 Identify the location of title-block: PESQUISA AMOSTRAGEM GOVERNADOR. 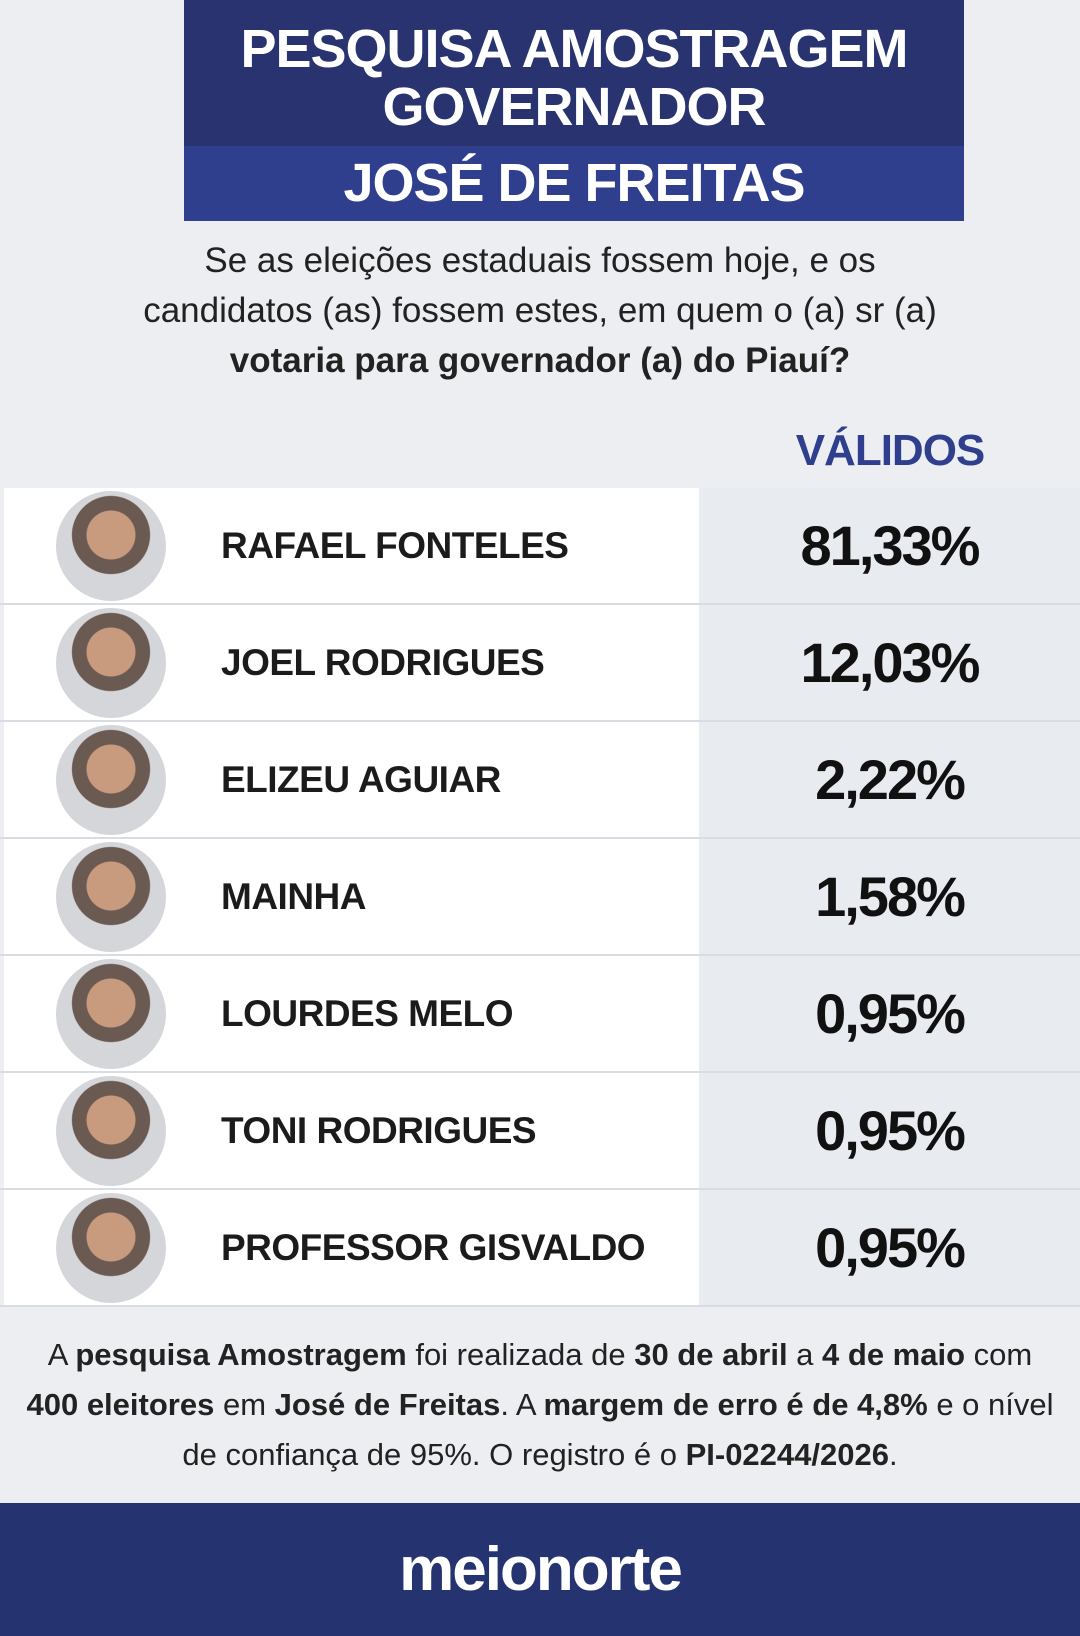
(574, 73).